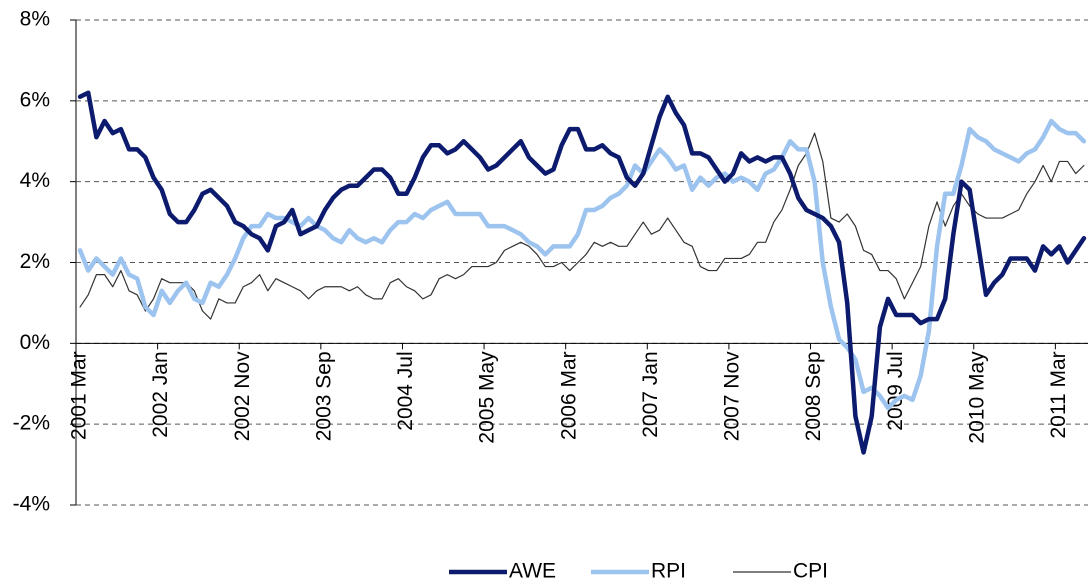 This screenshot has height=586, width=1091. Describe the element at coordinates (323, 396) in the screenshot. I see `x-tick-label: 2003 Sep` at that location.